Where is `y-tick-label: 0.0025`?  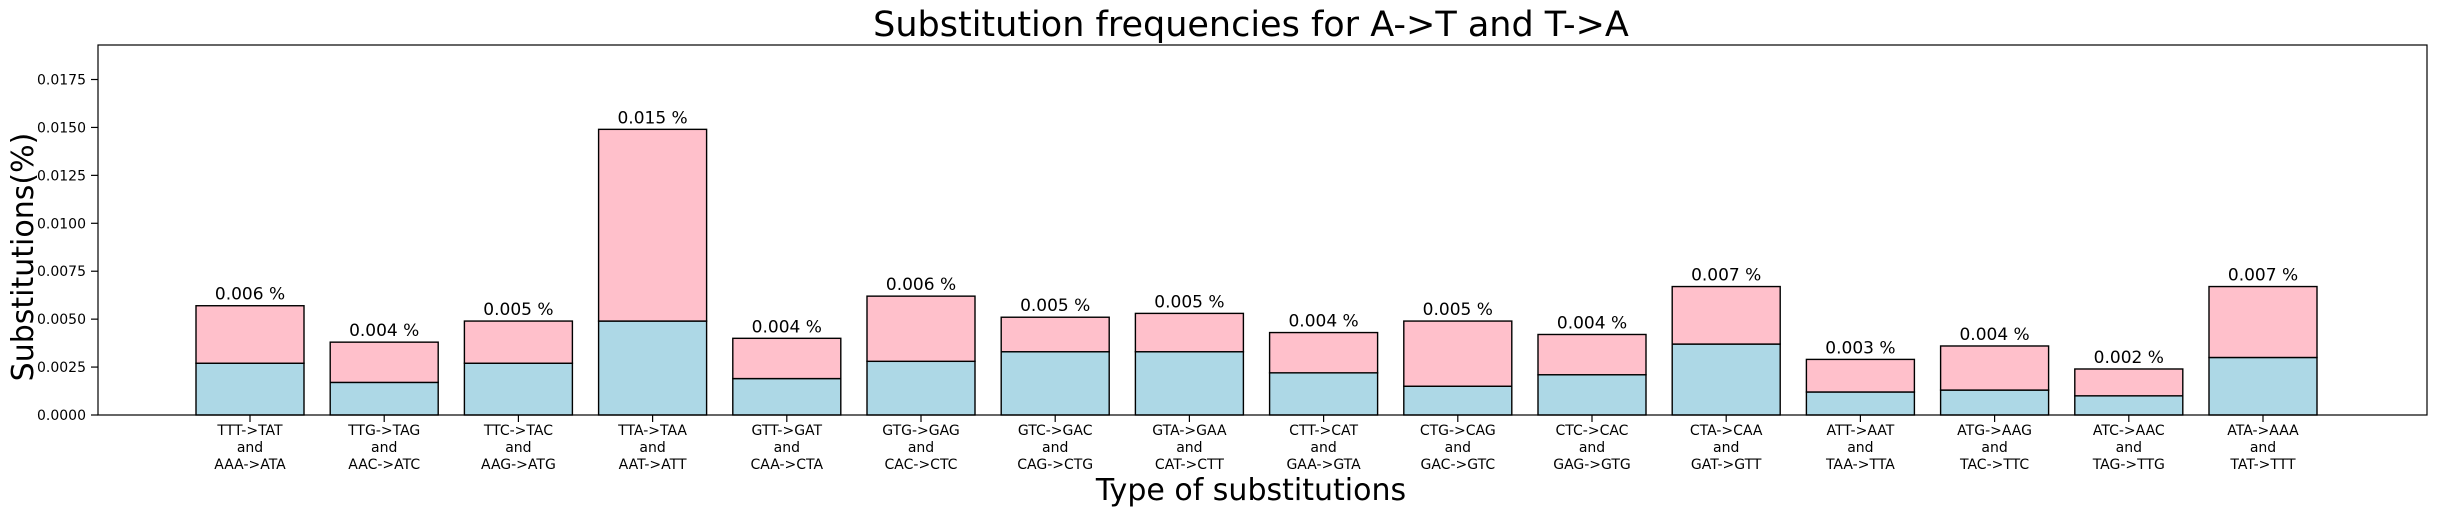 y-tick-label: 0.0025 is located at coordinates (61, 368).